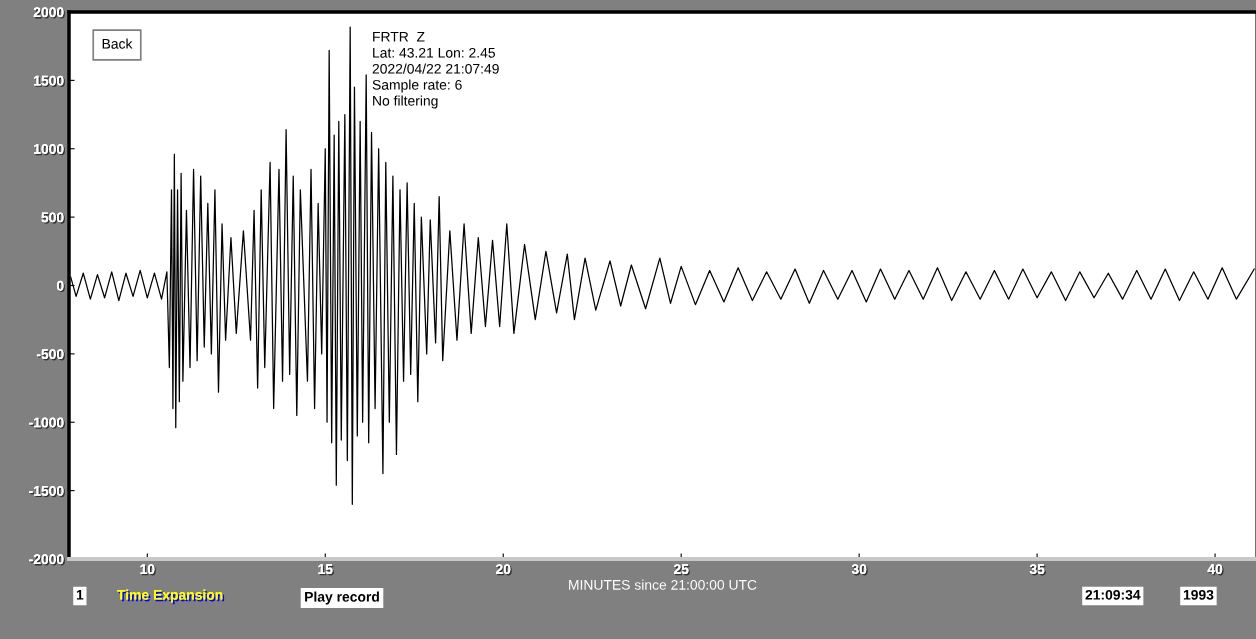 This screenshot has width=1256, height=639. Describe the element at coordinates (53, 218) in the screenshot. I see `y-tick-label: 500` at that location.